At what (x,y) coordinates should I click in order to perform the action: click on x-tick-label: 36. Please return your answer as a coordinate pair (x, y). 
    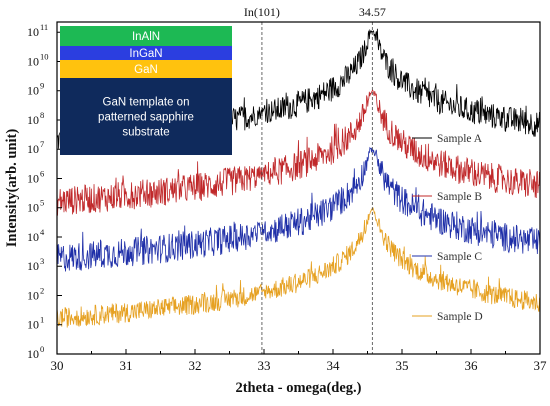
    Looking at the image, I should click on (472, 365).